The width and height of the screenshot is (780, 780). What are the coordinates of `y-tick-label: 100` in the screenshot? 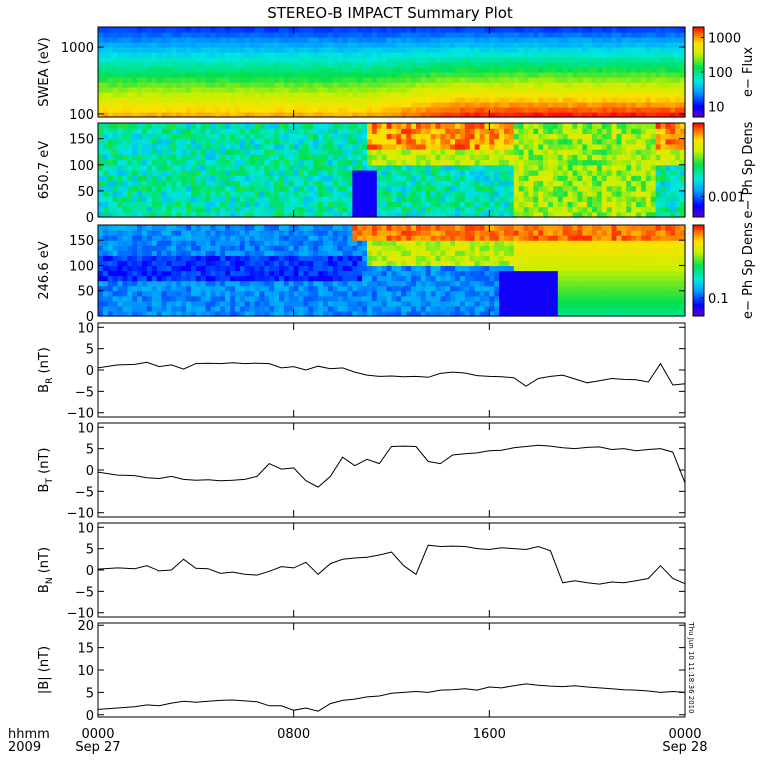 It's located at (81, 115).